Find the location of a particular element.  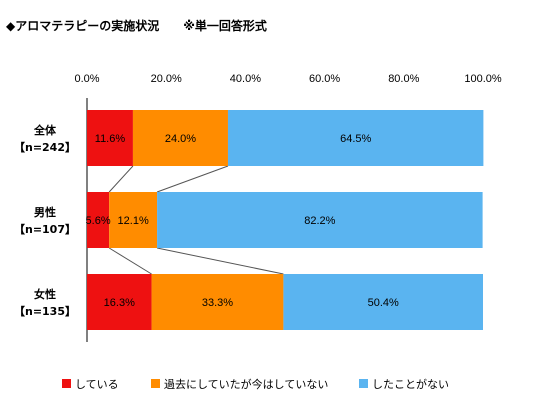

category-label: 女性 is located at coordinates (45, 294).